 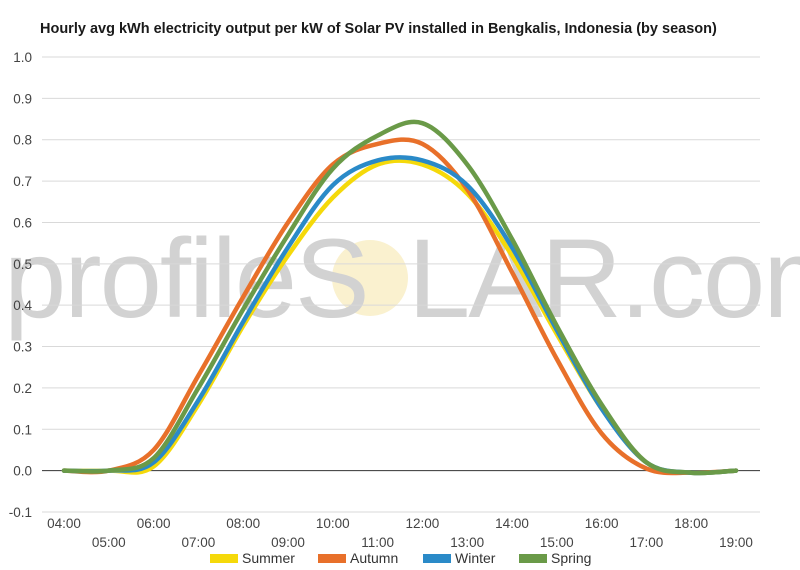 I want to click on legend-item-summer: Summer, so click(x=252, y=558).